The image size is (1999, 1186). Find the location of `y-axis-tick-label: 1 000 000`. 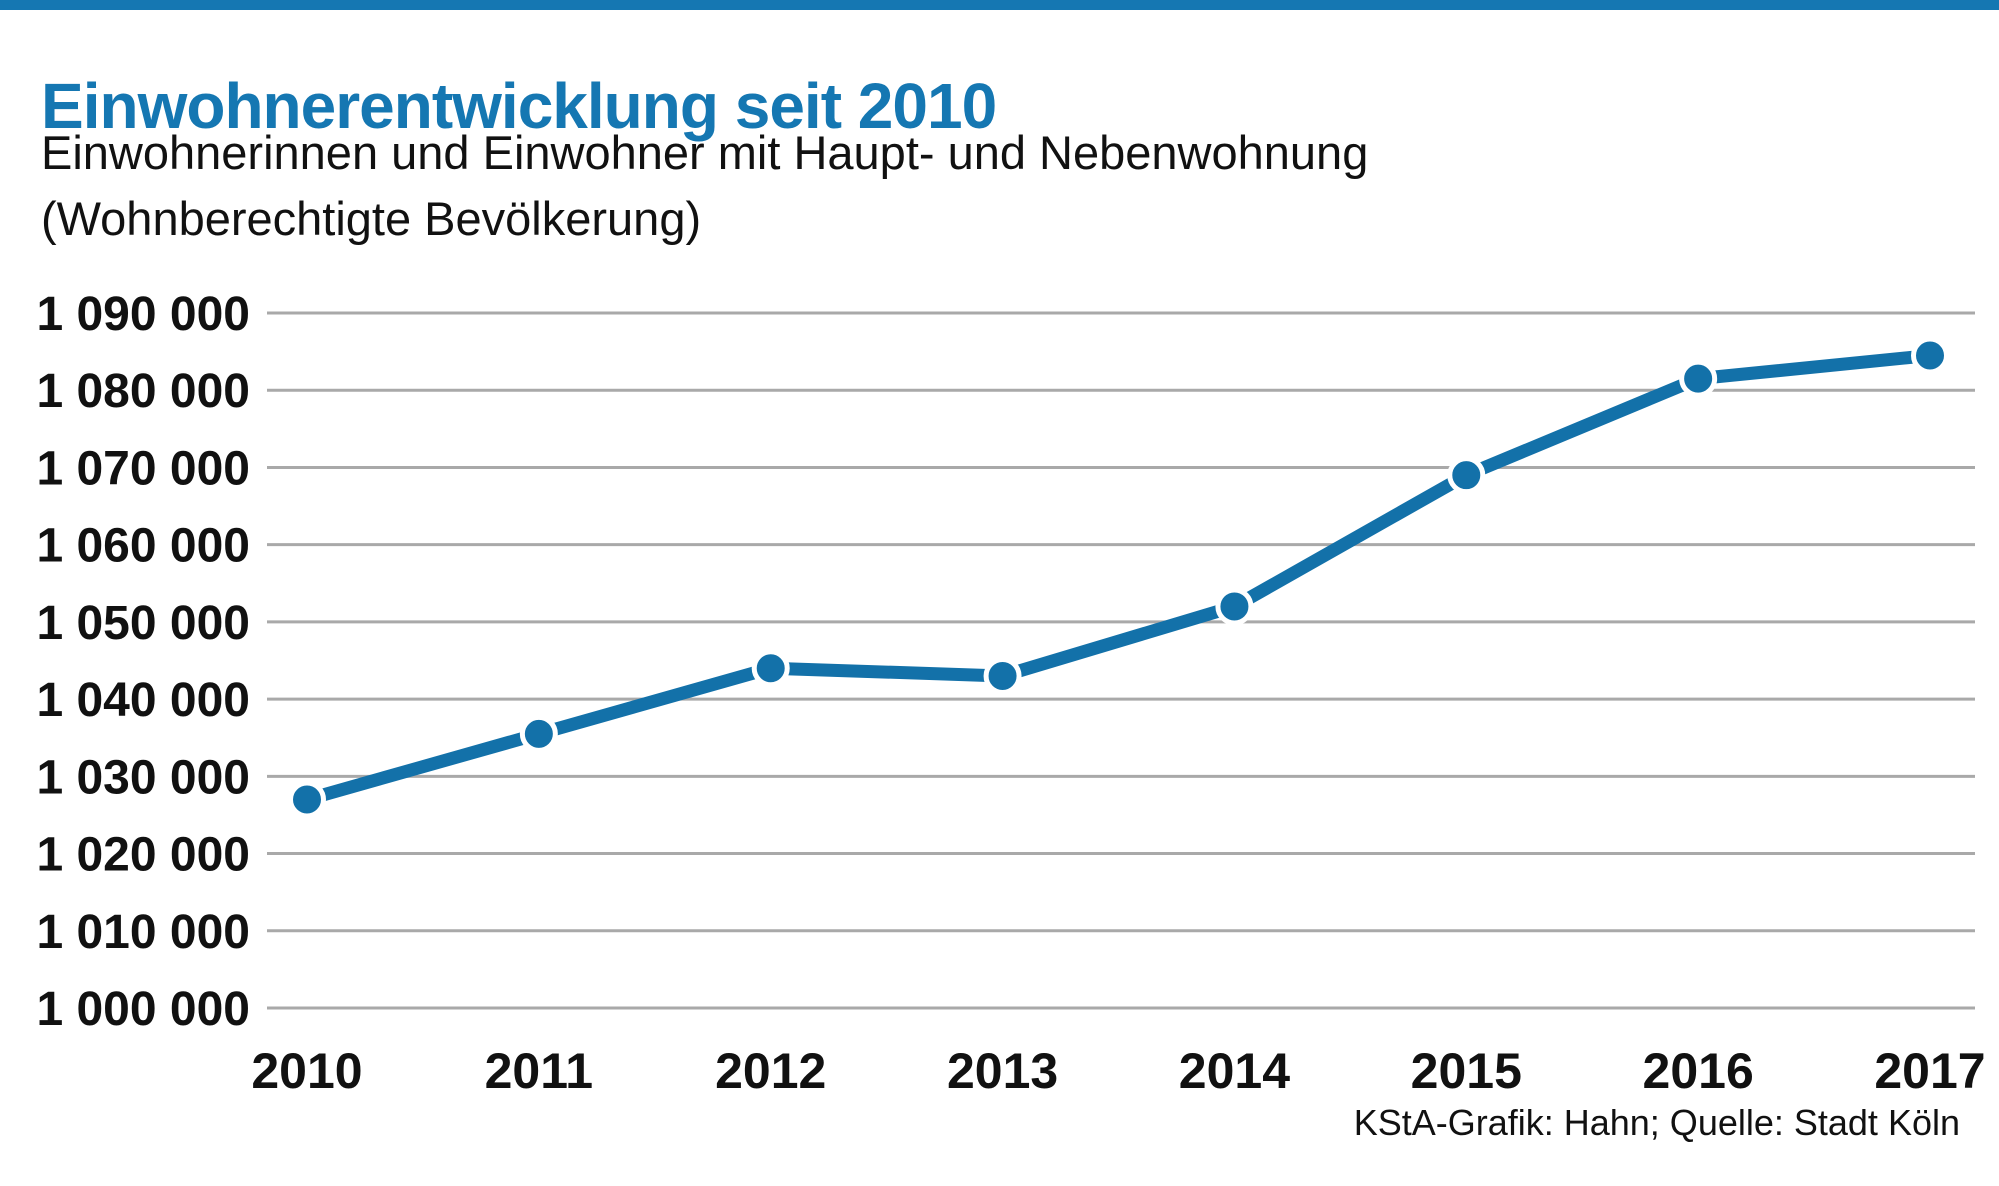

y-axis-tick-label: 1 000 000 is located at coordinates (143, 1009).